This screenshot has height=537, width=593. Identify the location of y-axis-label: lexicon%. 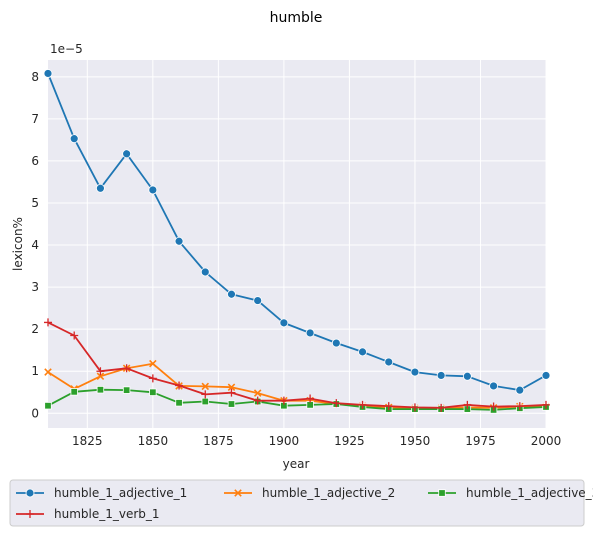
(18, 244).